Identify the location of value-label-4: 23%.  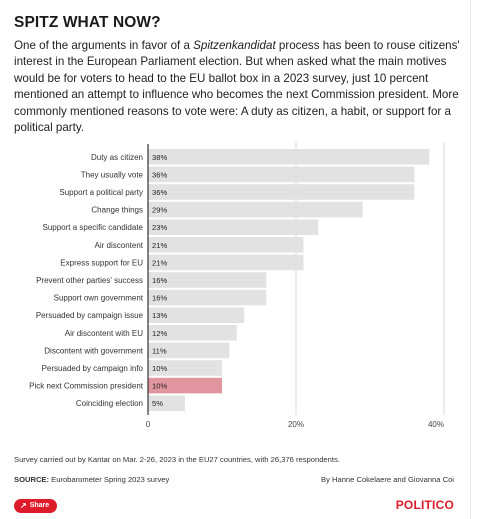
(159, 227).